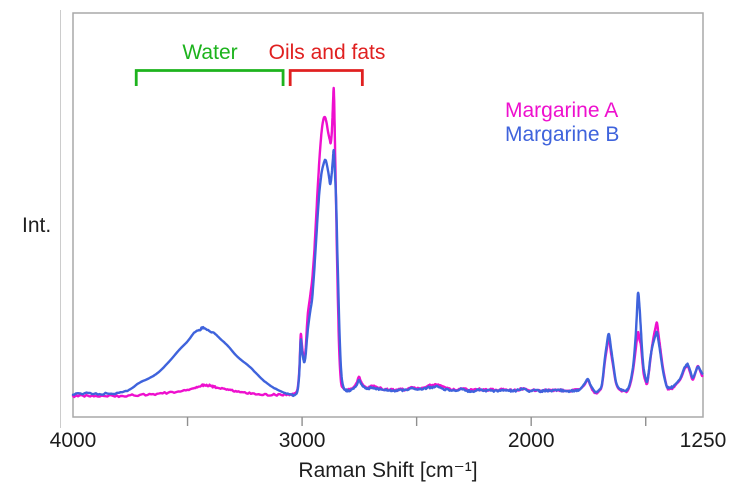 The height and width of the screenshot is (497, 750). What do you see at coordinates (562, 134) in the screenshot?
I see `legend-item-margarine-b: Margarine B` at bounding box center [562, 134].